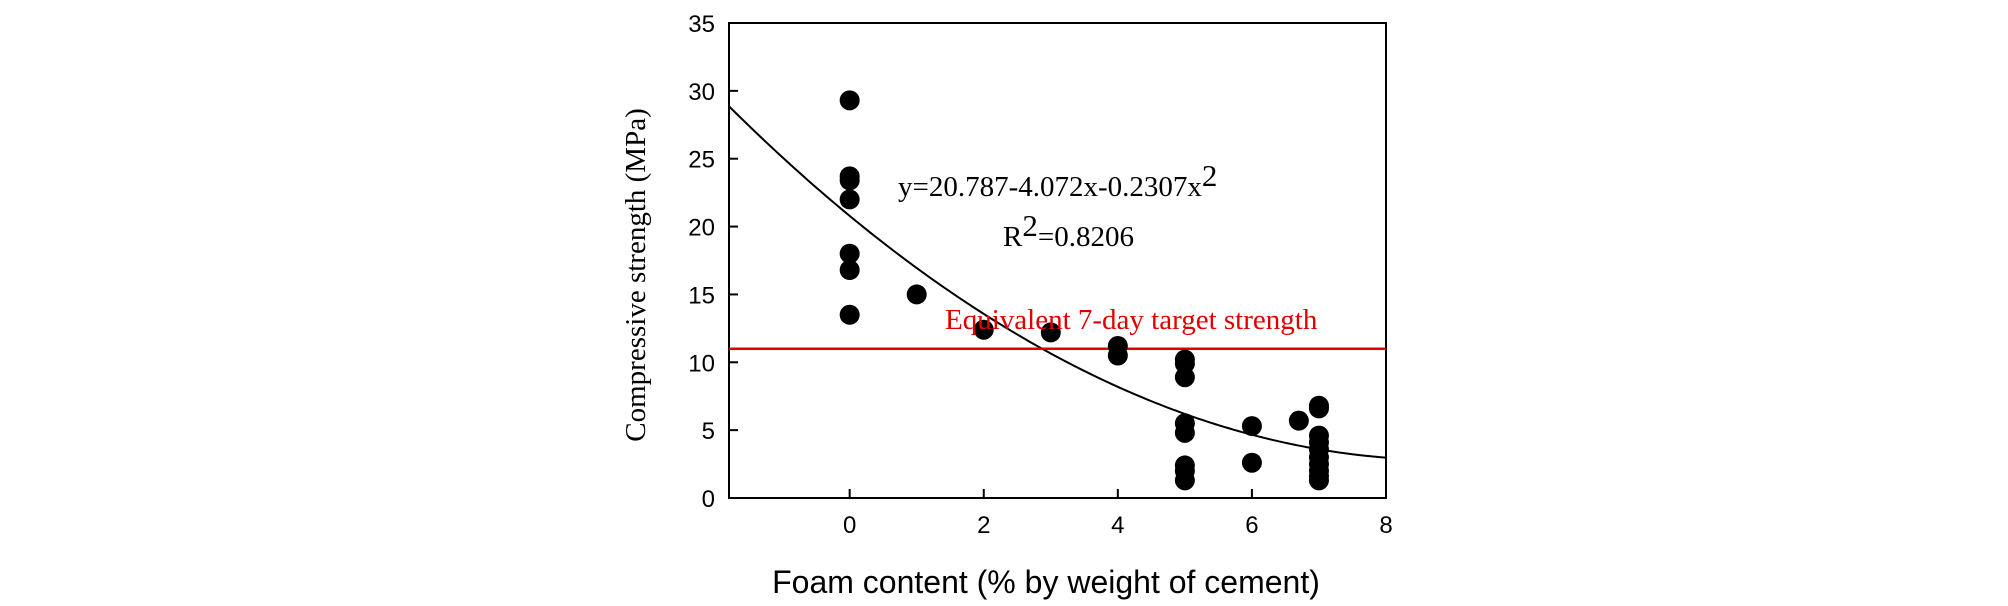 The width and height of the screenshot is (2008, 606). I want to click on y-tick-label: 20, so click(701, 228).